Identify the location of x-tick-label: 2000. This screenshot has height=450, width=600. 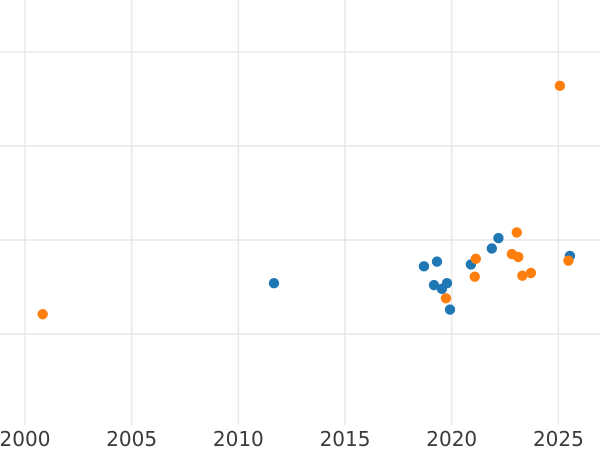
(25, 438).